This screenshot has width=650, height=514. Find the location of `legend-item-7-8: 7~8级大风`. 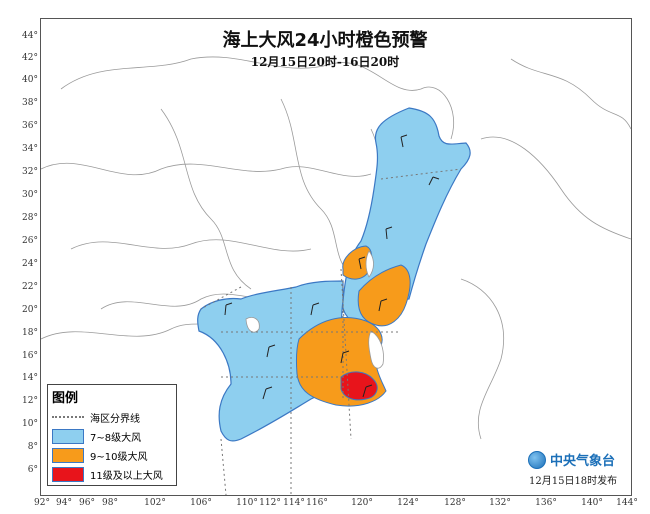

legend-item-7-8: 7~8级大风 is located at coordinates (96, 436).